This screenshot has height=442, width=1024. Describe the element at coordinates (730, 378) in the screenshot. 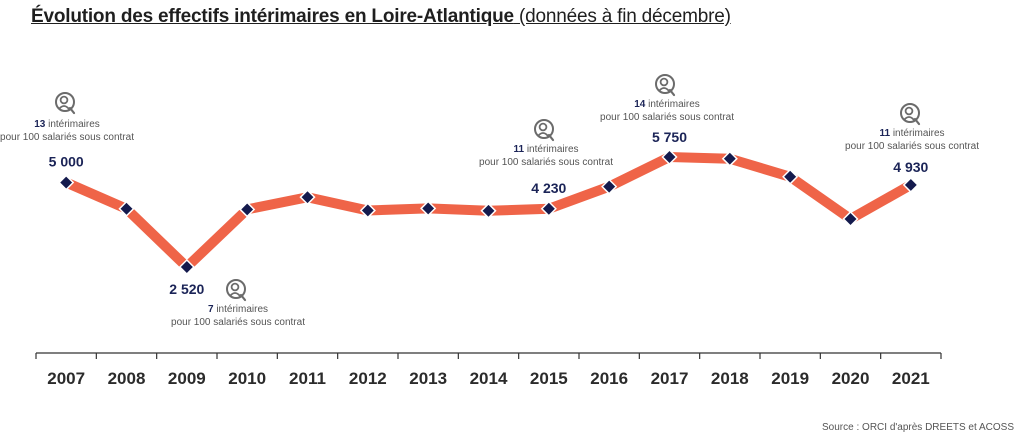

I see `x-tick-label: 2018` at that location.